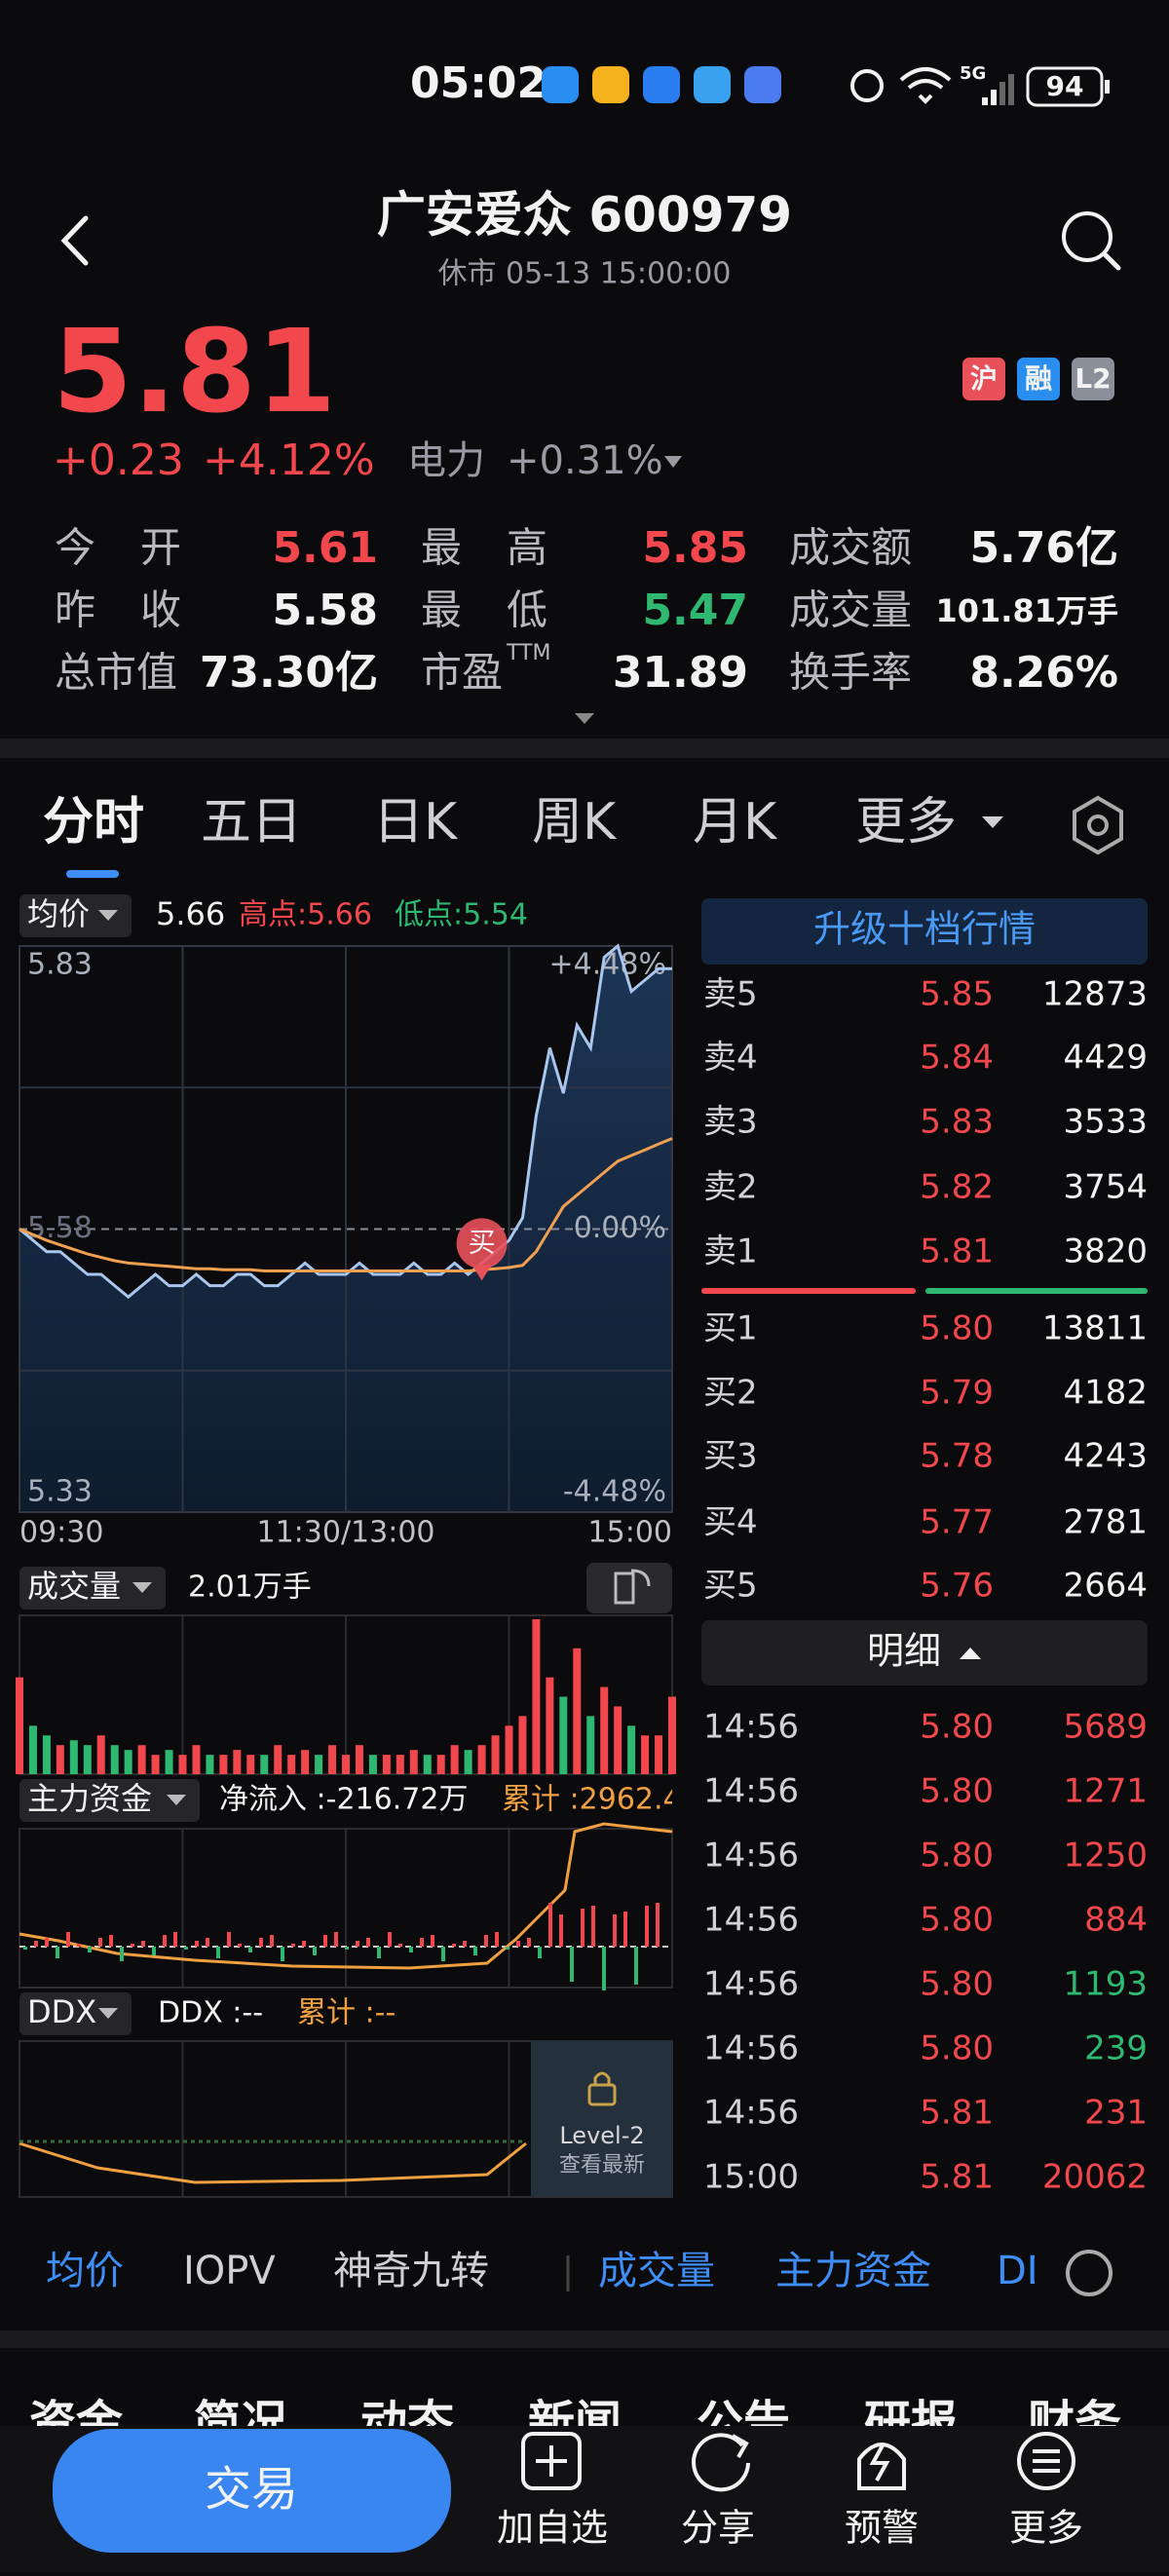 Image resolution: width=1169 pixels, height=2576 pixels. I want to click on wifi-icon, so click(925, 85).